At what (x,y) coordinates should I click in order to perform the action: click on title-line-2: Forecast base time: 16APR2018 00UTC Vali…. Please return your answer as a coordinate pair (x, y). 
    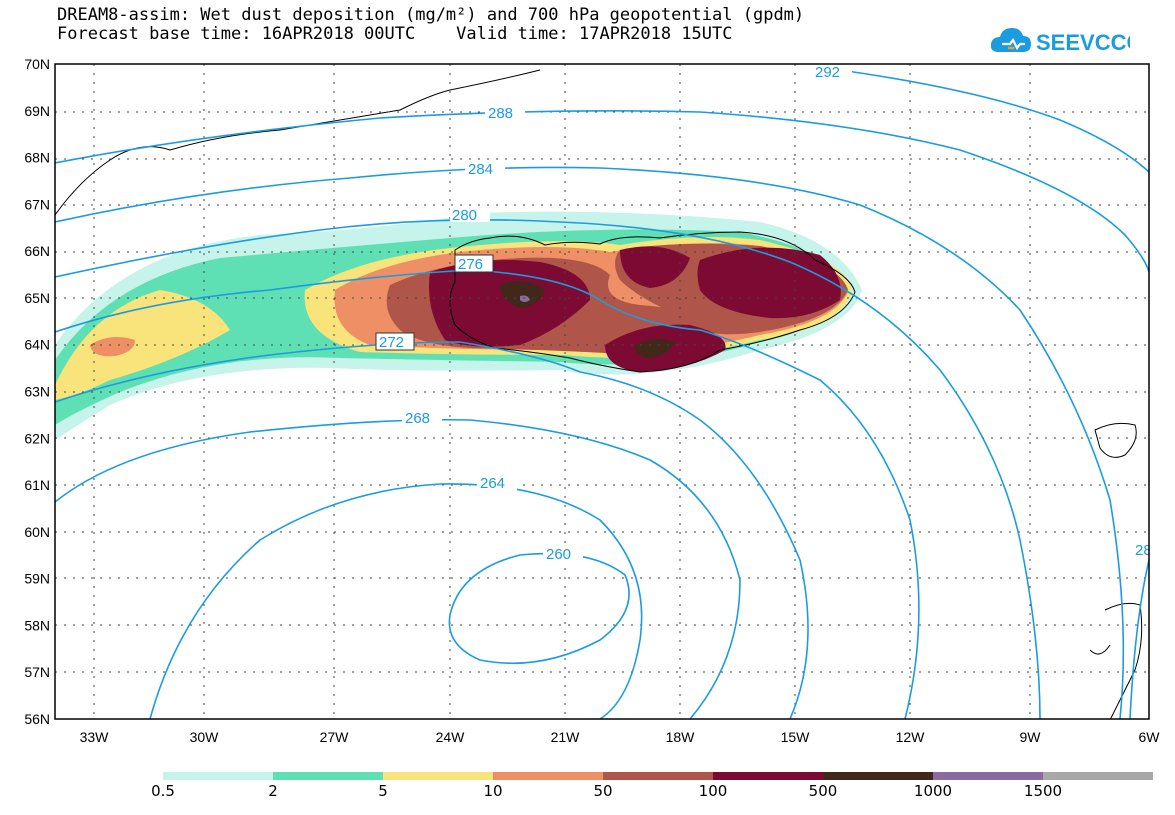
    Looking at the image, I should click on (395, 34).